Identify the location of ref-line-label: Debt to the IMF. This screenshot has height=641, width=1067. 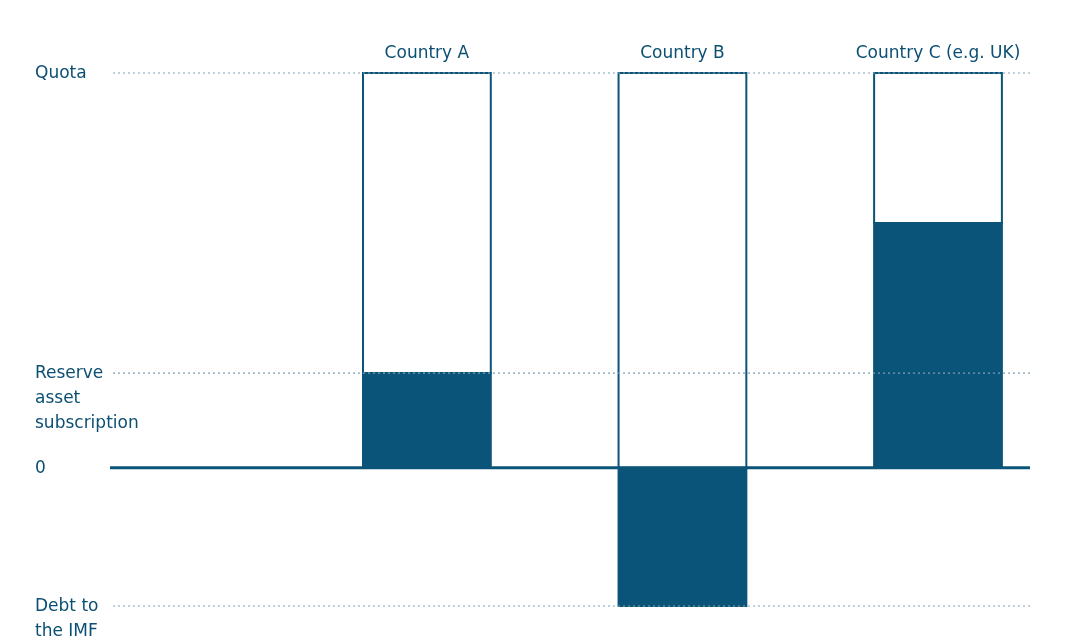
(67, 617).